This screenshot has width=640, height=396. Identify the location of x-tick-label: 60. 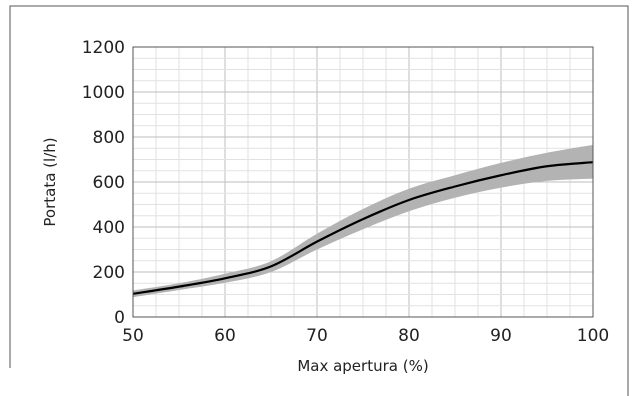
(225, 336).